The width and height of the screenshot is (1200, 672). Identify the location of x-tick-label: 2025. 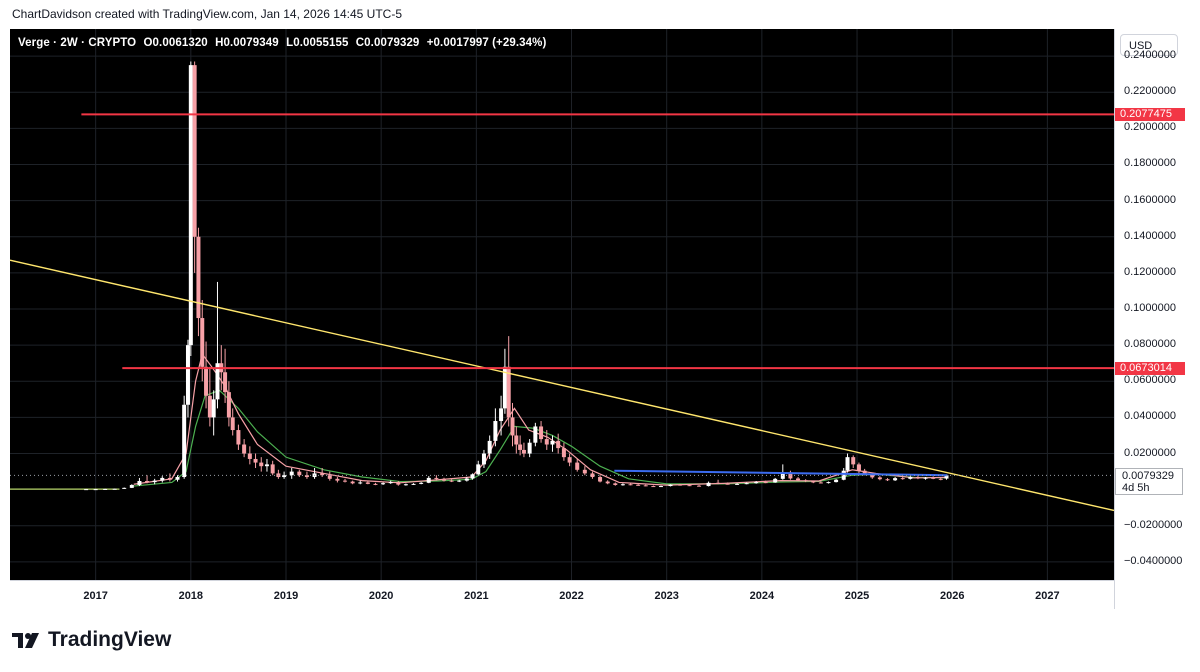
(857, 596).